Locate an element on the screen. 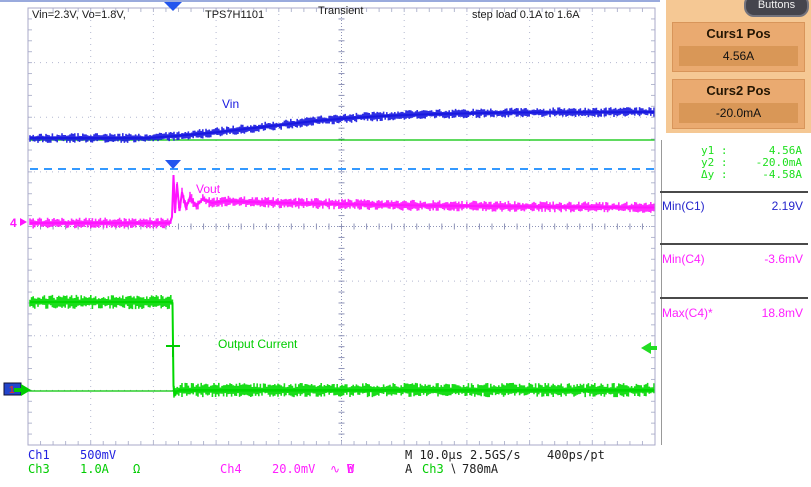 Image resolution: width=811 pixels, height=487 pixels. dy-value: -4.58A is located at coordinates (782, 174).